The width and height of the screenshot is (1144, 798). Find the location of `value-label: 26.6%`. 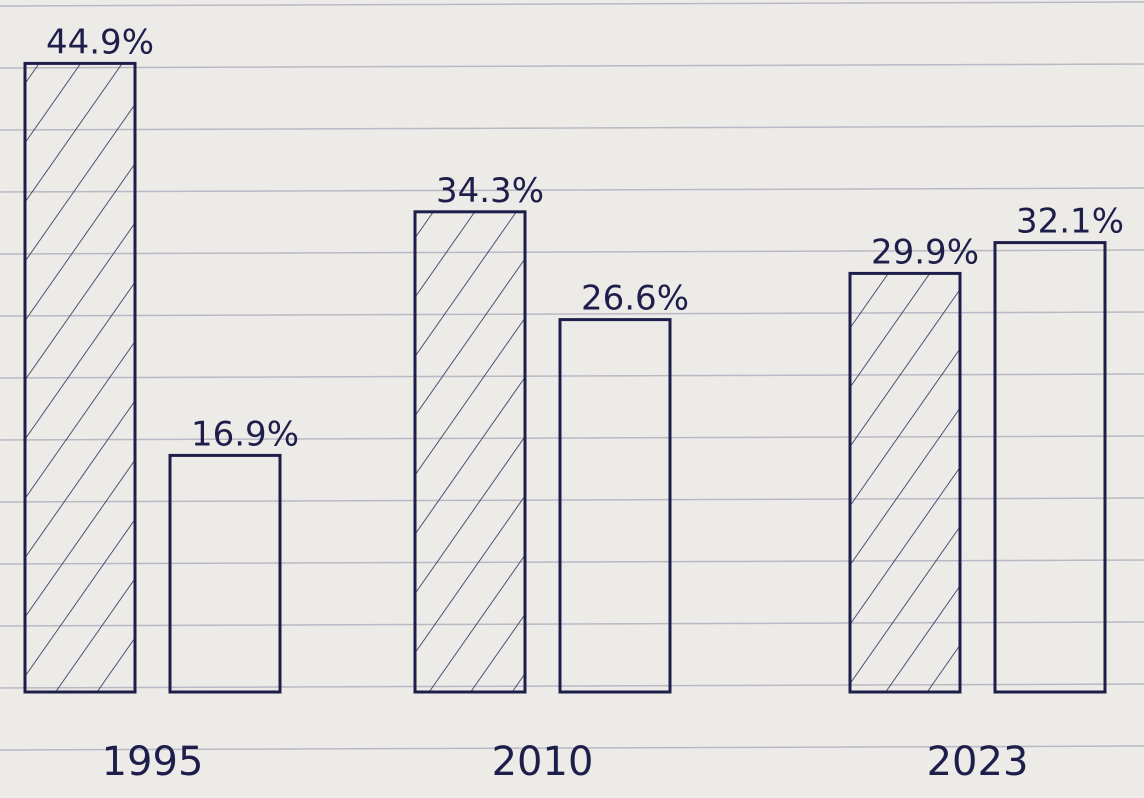

value-label: 26.6% is located at coordinates (635, 299).